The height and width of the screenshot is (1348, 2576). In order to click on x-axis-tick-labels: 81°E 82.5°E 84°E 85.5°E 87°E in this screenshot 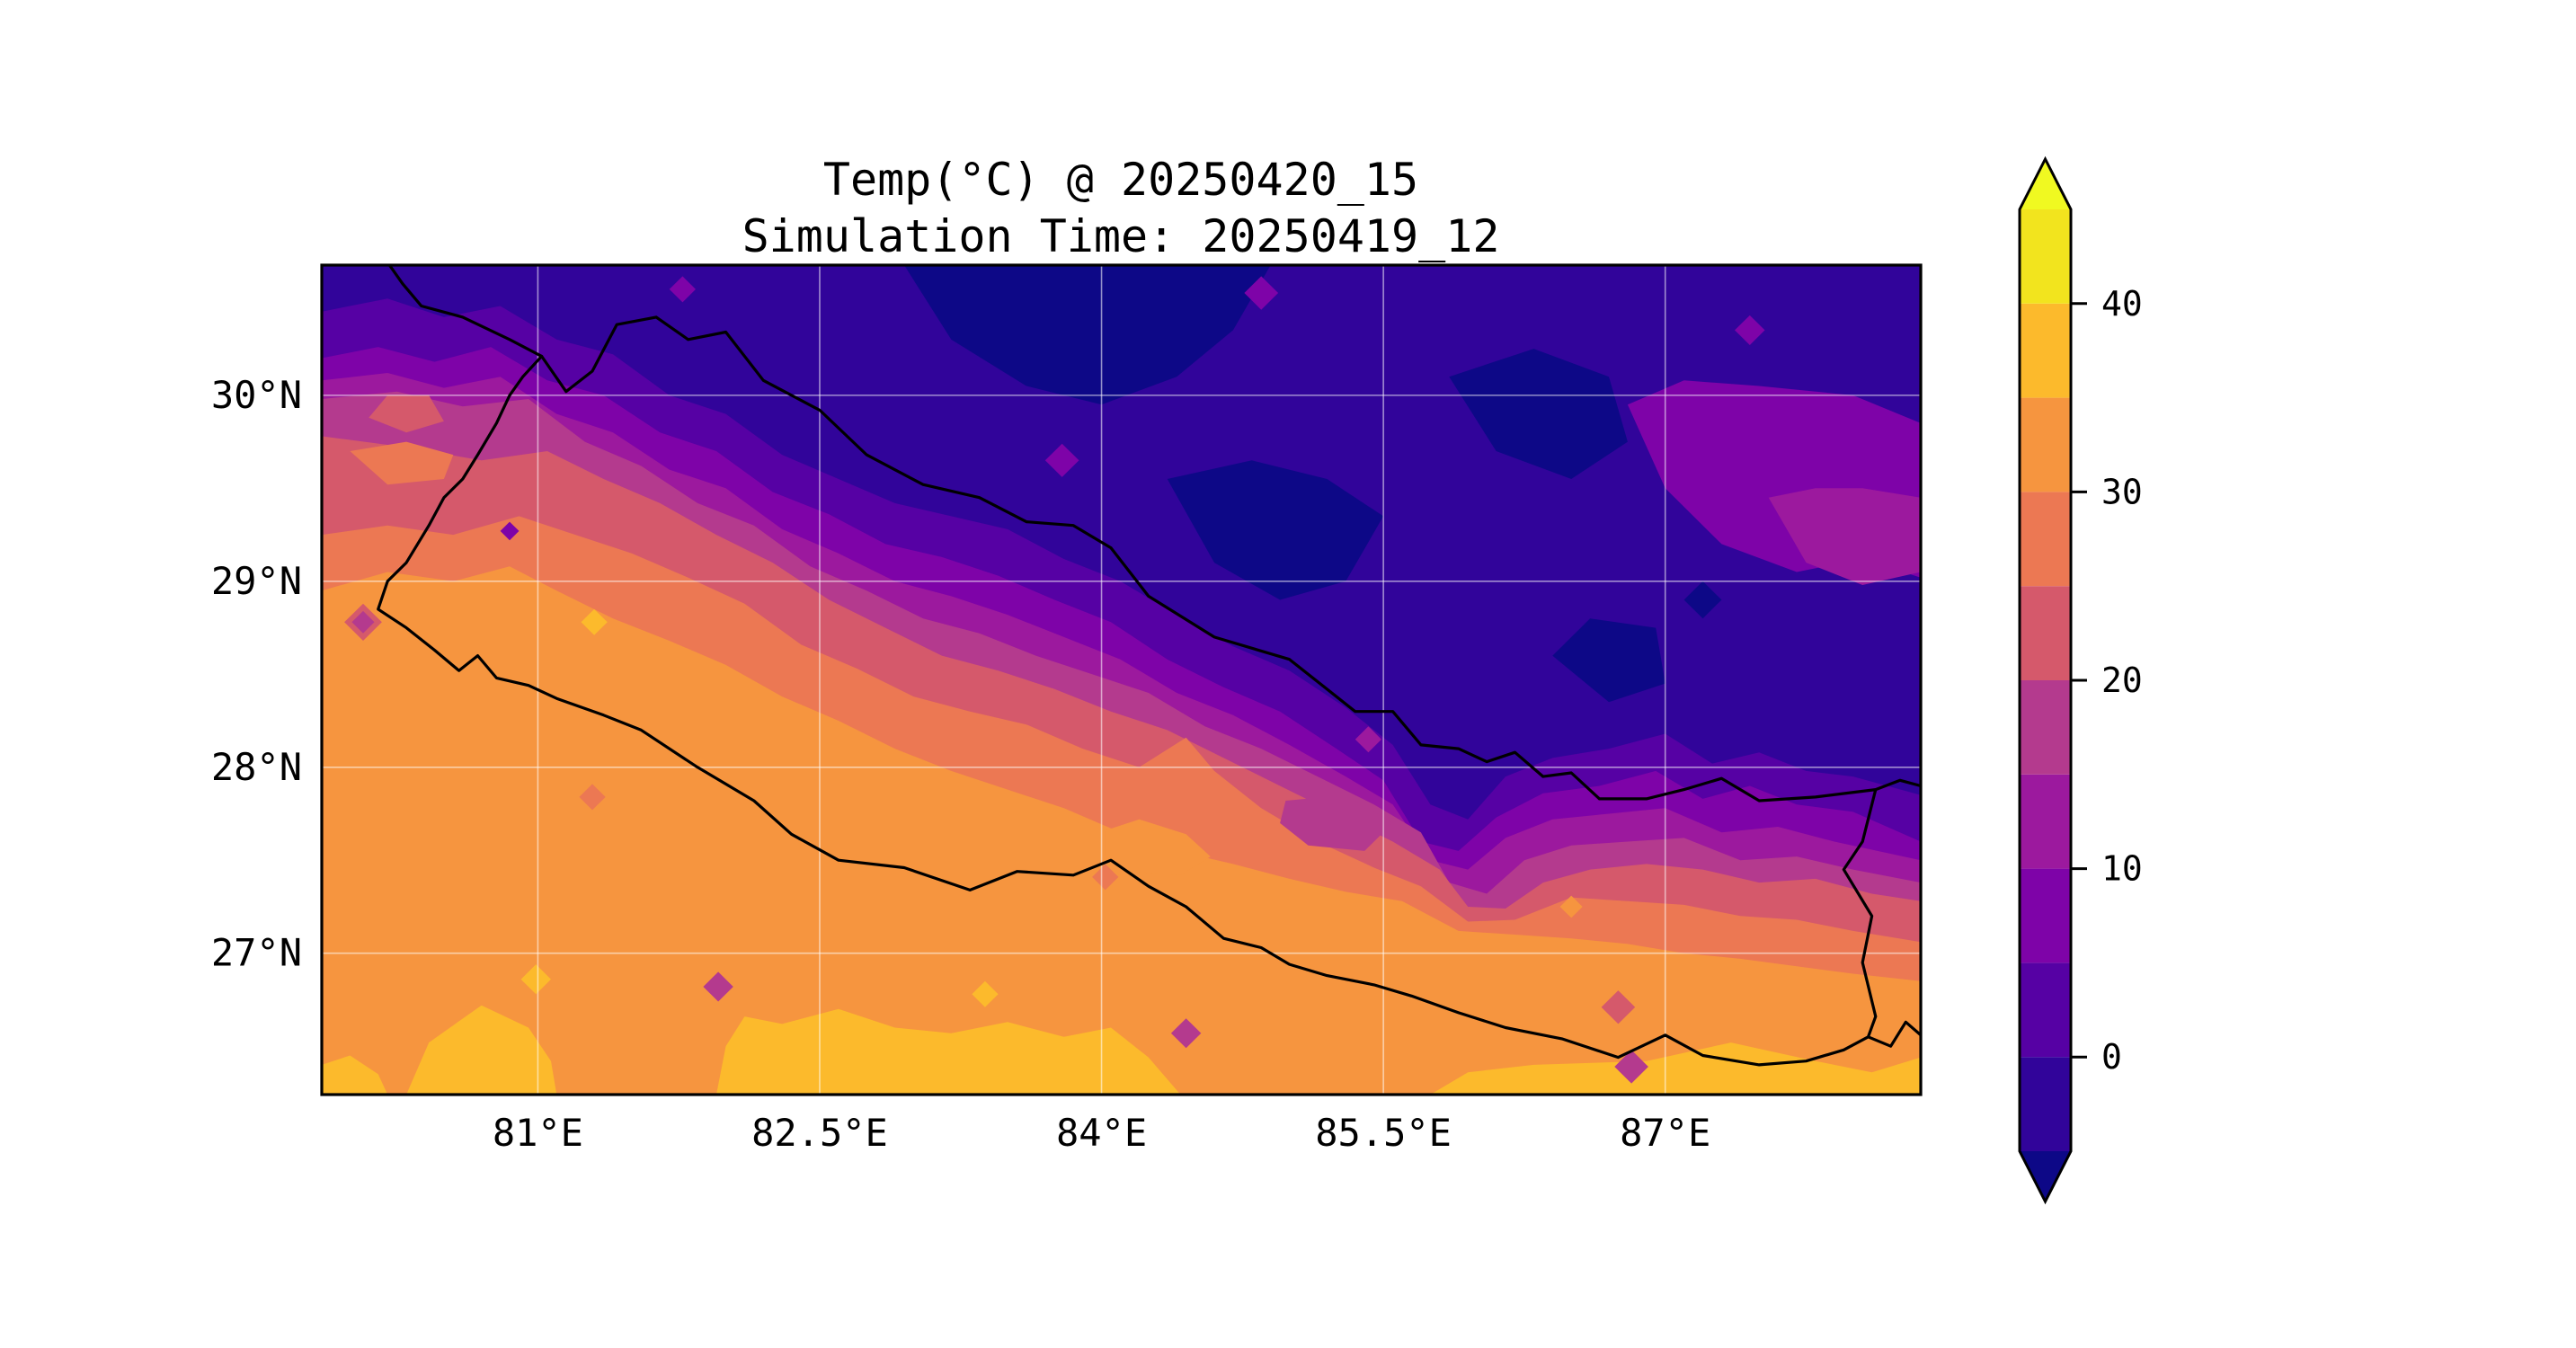, I will do `click(1101, 1133)`.